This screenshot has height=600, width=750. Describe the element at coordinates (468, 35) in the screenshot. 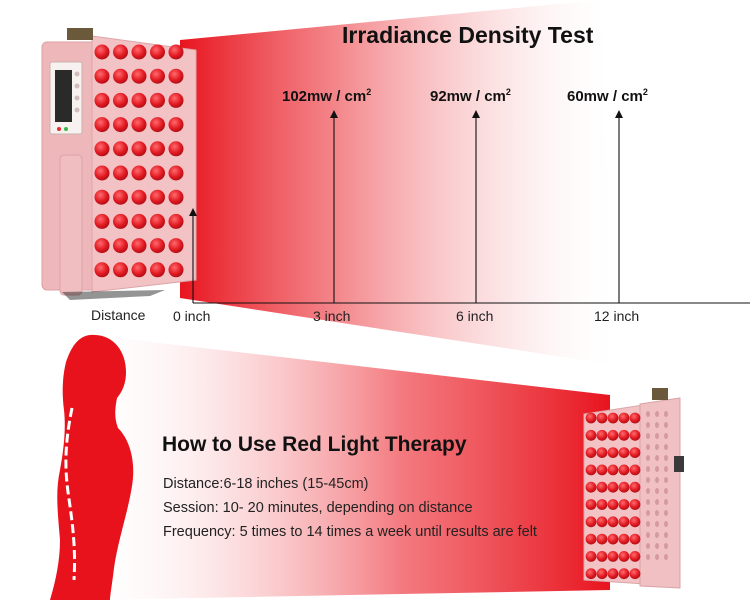

I see `page-title: Irradiance Density Test` at that location.